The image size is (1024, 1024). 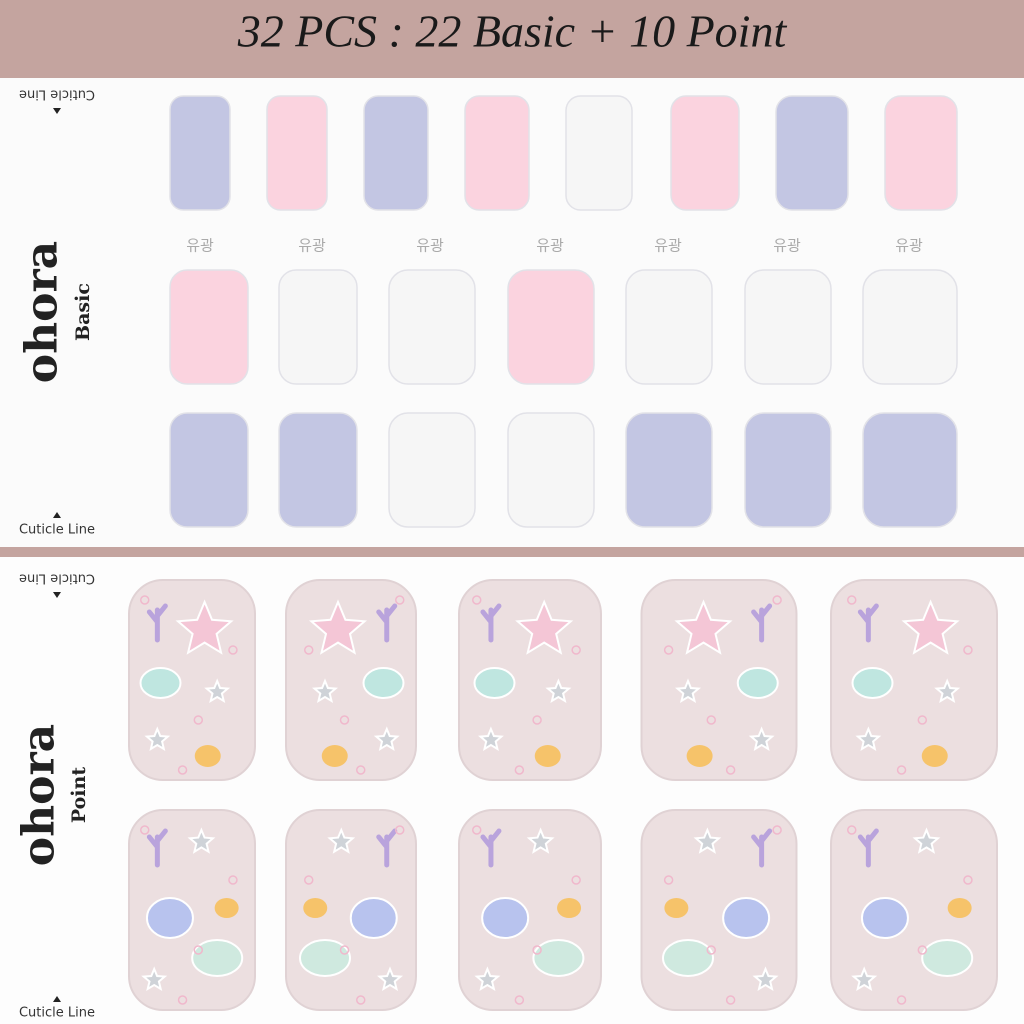 What do you see at coordinates (39, 795) in the screenshot?
I see `brand: ohora` at bounding box center [39, 795].